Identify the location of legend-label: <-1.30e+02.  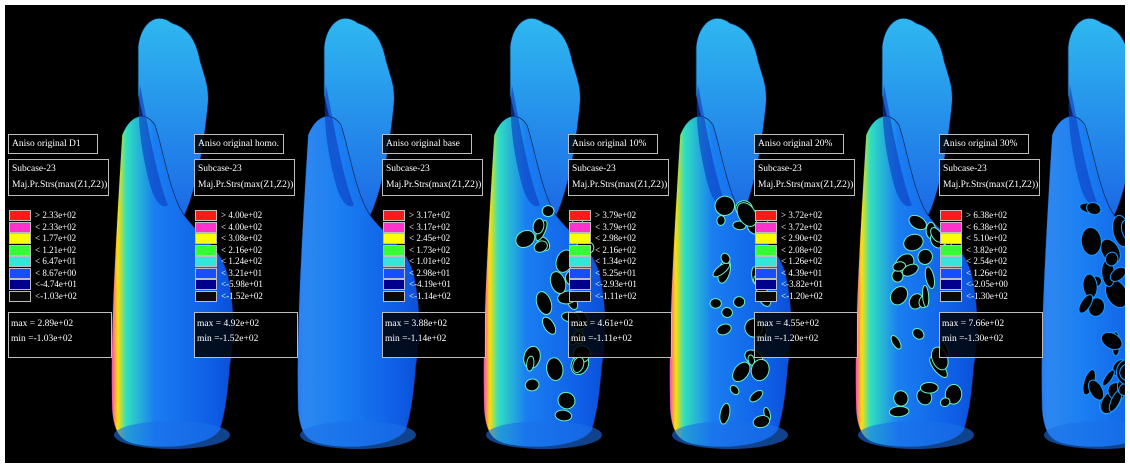
(987, 295).